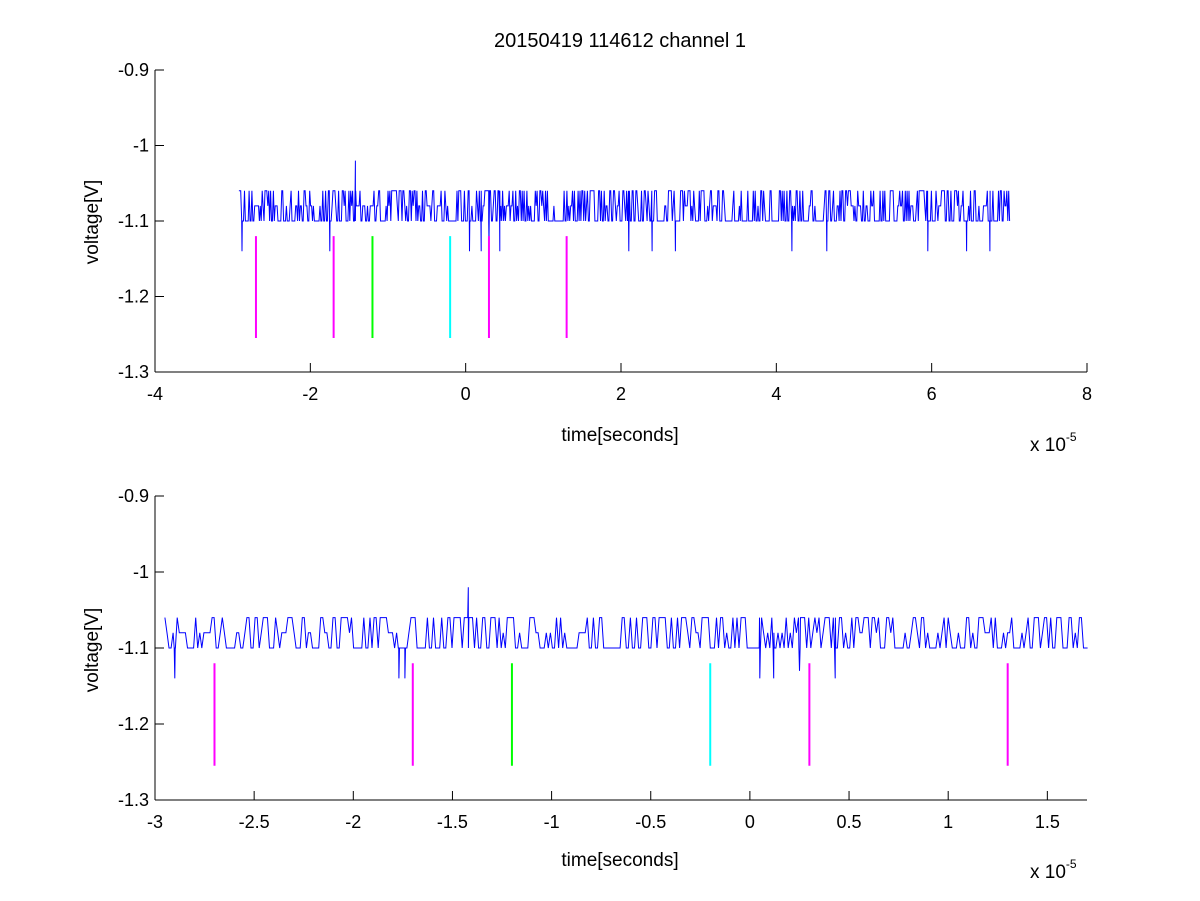  What do you see at coordinates (155, 394) in the screenshot?
I see `x-tick-label: -4` at bounding box center [155, 394].